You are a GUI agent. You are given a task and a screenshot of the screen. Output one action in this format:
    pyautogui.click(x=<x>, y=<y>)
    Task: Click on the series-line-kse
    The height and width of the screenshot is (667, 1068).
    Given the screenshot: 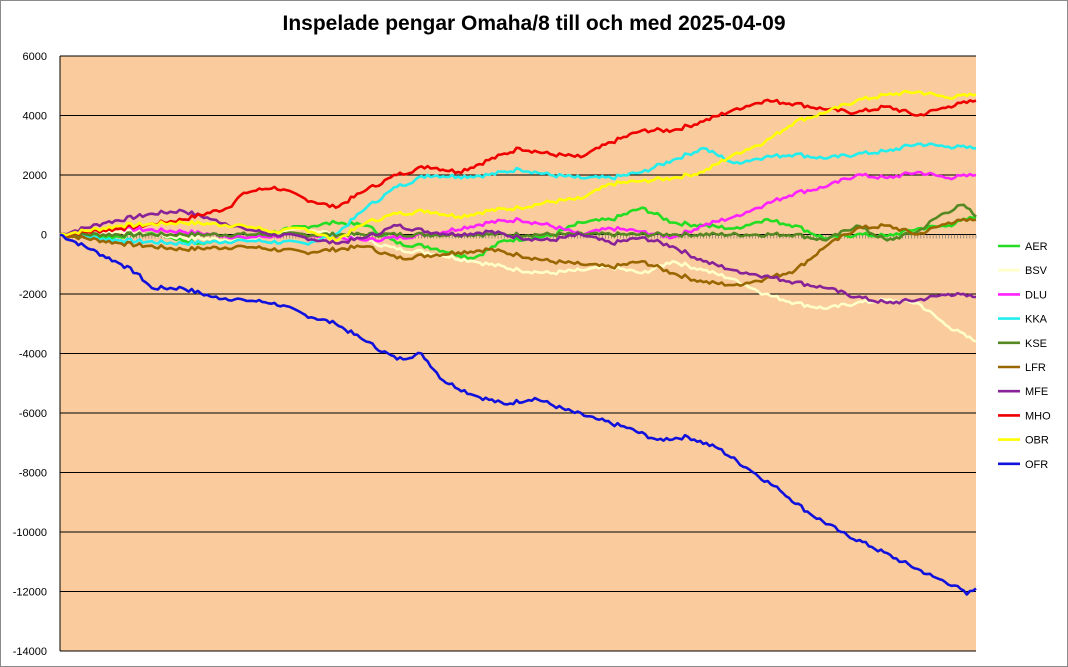 What is the action you would take?
    pyautogui.click(x=518, y=222)
    